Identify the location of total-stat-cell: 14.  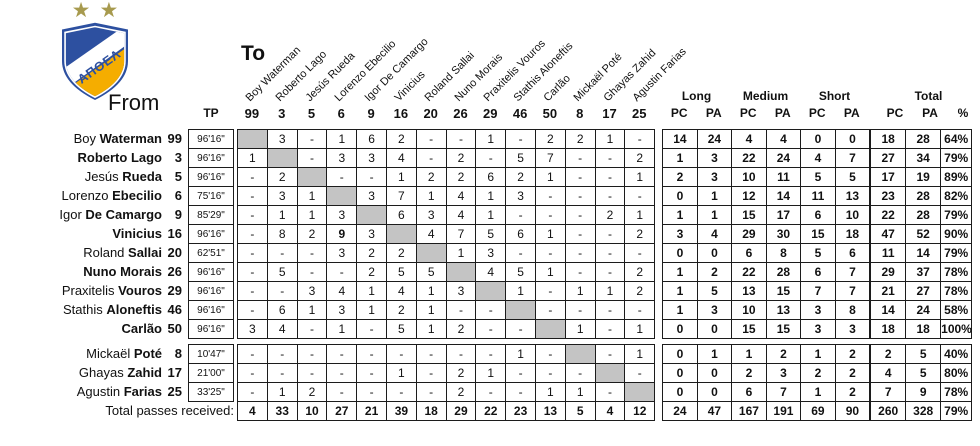
(923, 253).